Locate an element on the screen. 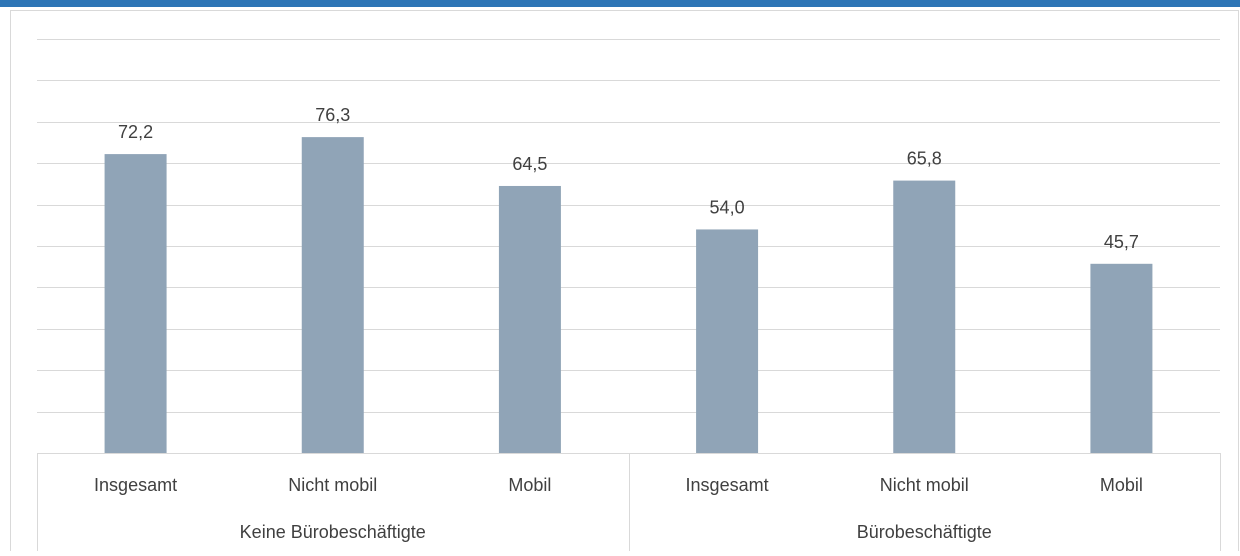 The image size is (1240, 556). data-label: 76,3 is located at coordinates (332, 115).